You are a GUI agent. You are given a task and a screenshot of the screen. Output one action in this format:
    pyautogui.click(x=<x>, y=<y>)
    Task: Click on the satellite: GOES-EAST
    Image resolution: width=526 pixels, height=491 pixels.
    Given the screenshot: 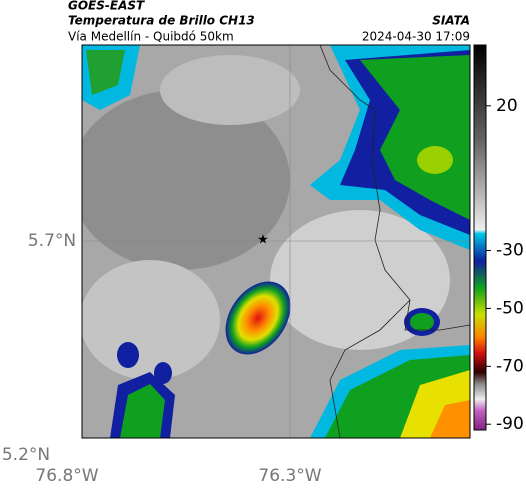 What is the action you would take?
    pyautogui.click(x=106, y=6)
    